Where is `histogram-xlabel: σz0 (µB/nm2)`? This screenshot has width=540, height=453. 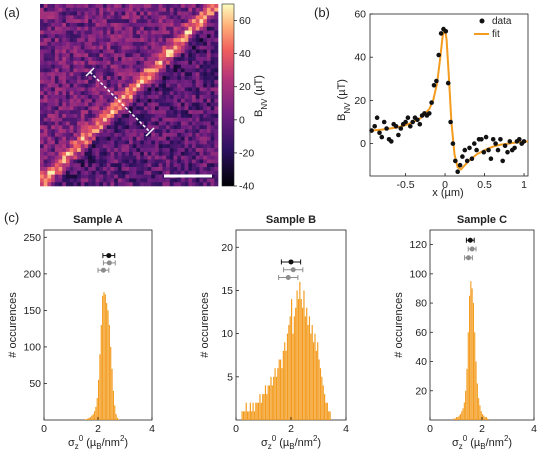 histogram-xlabel: σz0 (µB/nm2) is located at coordinates (98, 442).